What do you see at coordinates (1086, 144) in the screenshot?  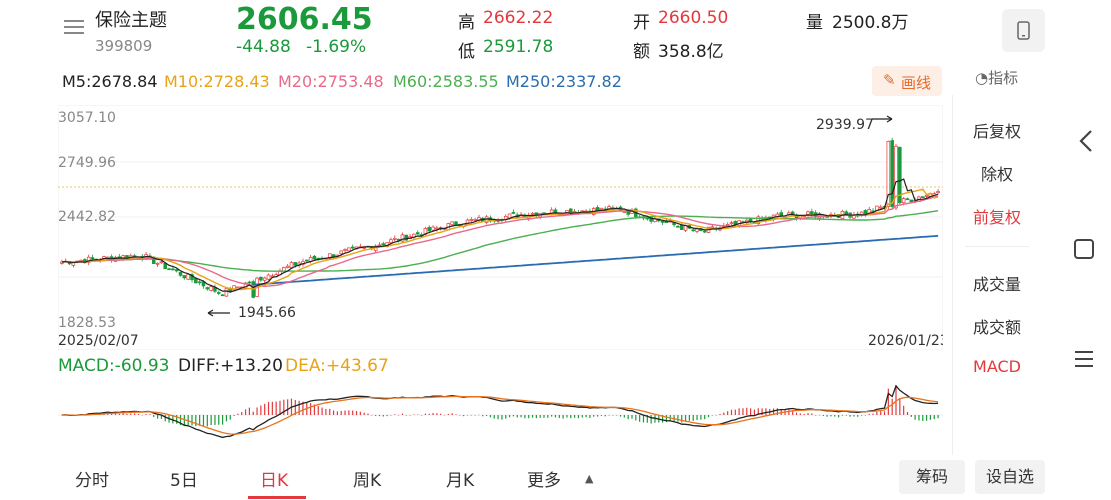 I see `back-arrow-icon` at bounding box center [1086, 144].